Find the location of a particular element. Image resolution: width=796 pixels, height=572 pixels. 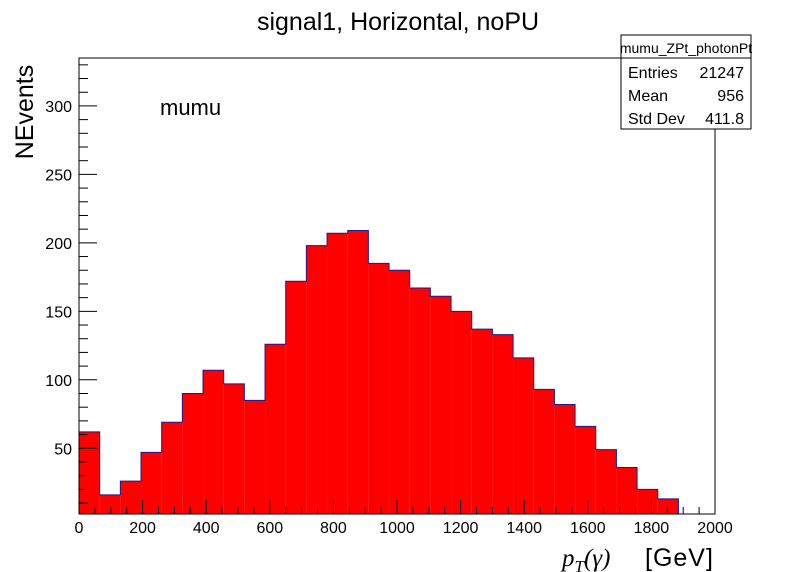

x-tick-label: 2000 is located at coordinates (715, 528).